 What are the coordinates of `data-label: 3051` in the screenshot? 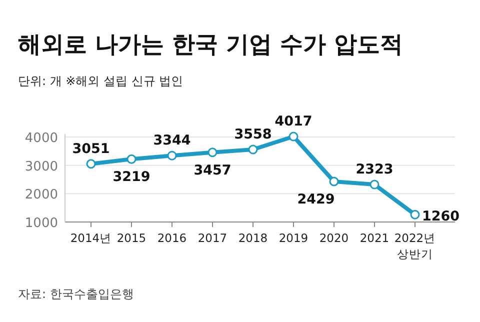 It's located at (91, 148).